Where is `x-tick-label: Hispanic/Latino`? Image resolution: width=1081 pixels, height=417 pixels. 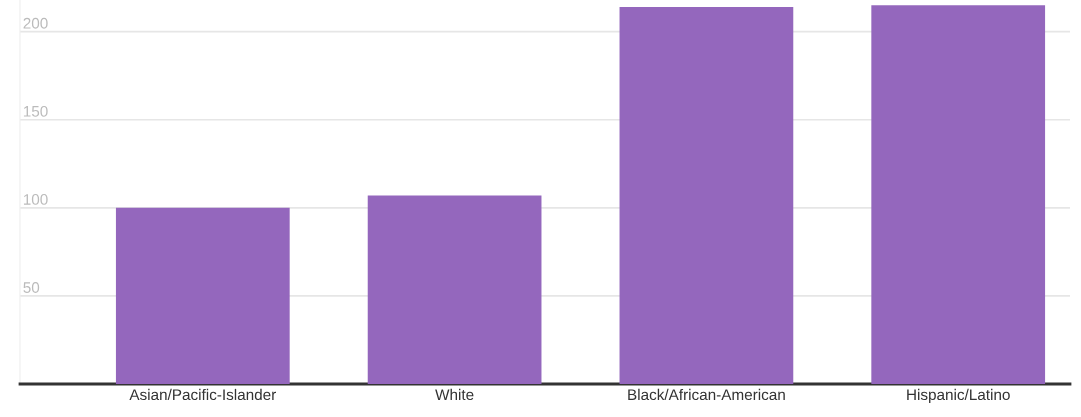
x-tick-label: Hispanic/Latino is located at coordinates (958, 396).